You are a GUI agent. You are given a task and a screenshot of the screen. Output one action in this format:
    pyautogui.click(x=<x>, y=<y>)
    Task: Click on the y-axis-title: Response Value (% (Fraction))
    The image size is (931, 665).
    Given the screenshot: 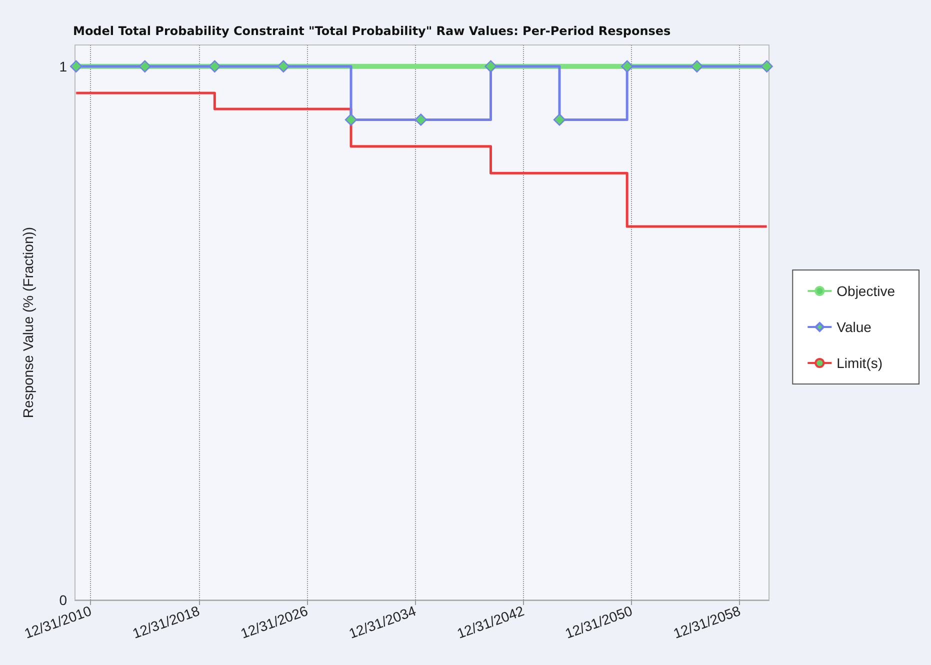 What is the action you would take?
    pyautogui.click(x=28, y=322)
    